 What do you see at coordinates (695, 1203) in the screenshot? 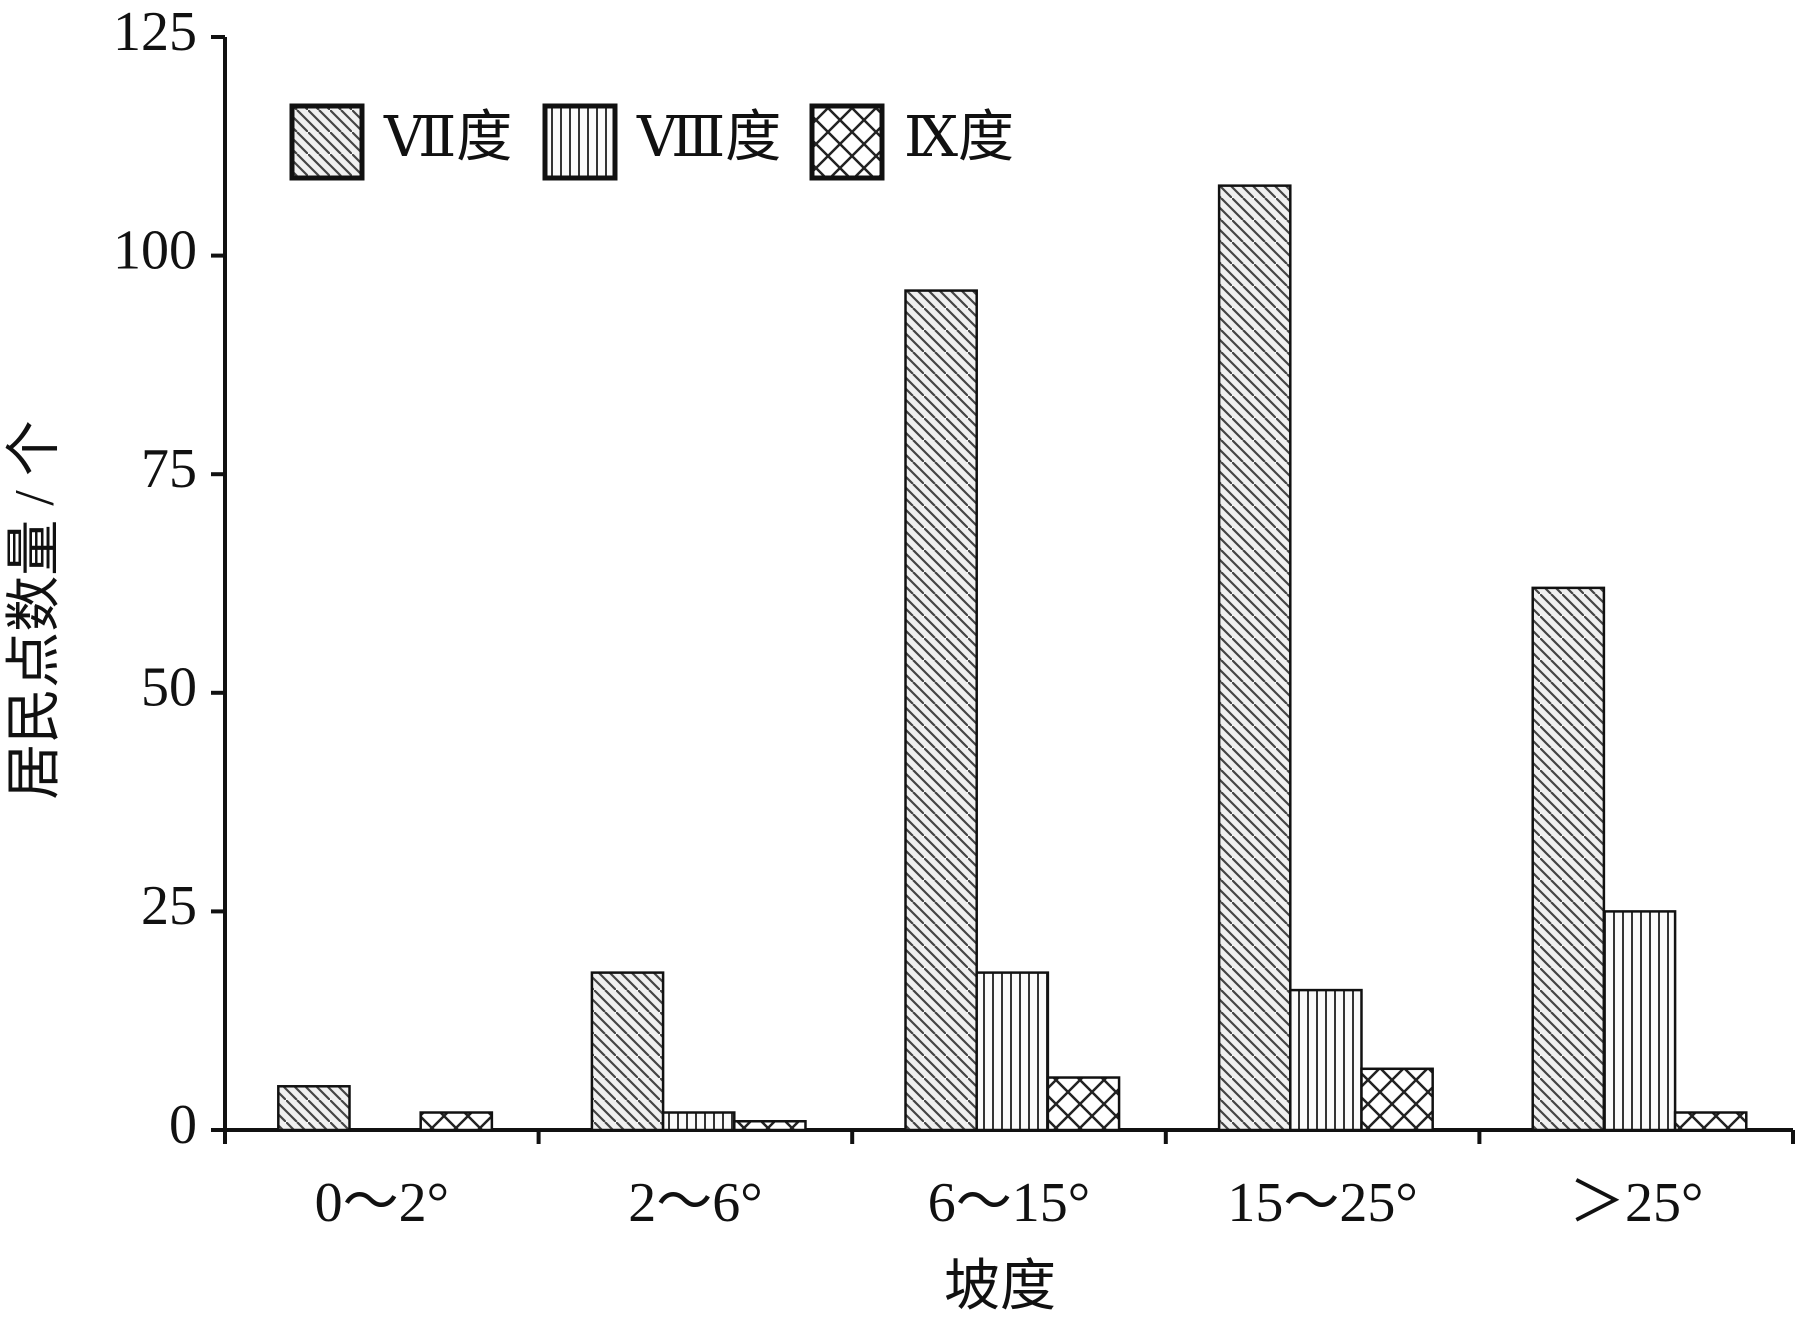
I see `x-tick-label: 2～6°` at bounding box center [695, 1203].